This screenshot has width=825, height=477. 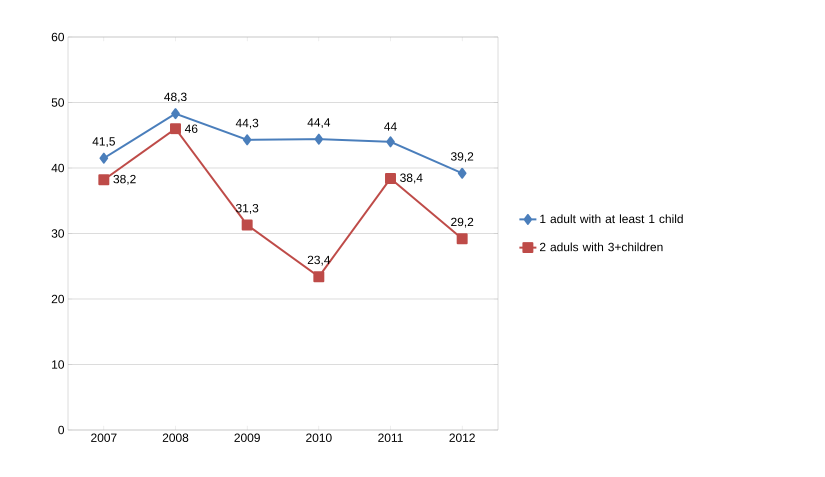 What do you see at coordinates (462, 223) in the screenshot?
I see `data-label: 29,2` at bounding box center [462, 223].